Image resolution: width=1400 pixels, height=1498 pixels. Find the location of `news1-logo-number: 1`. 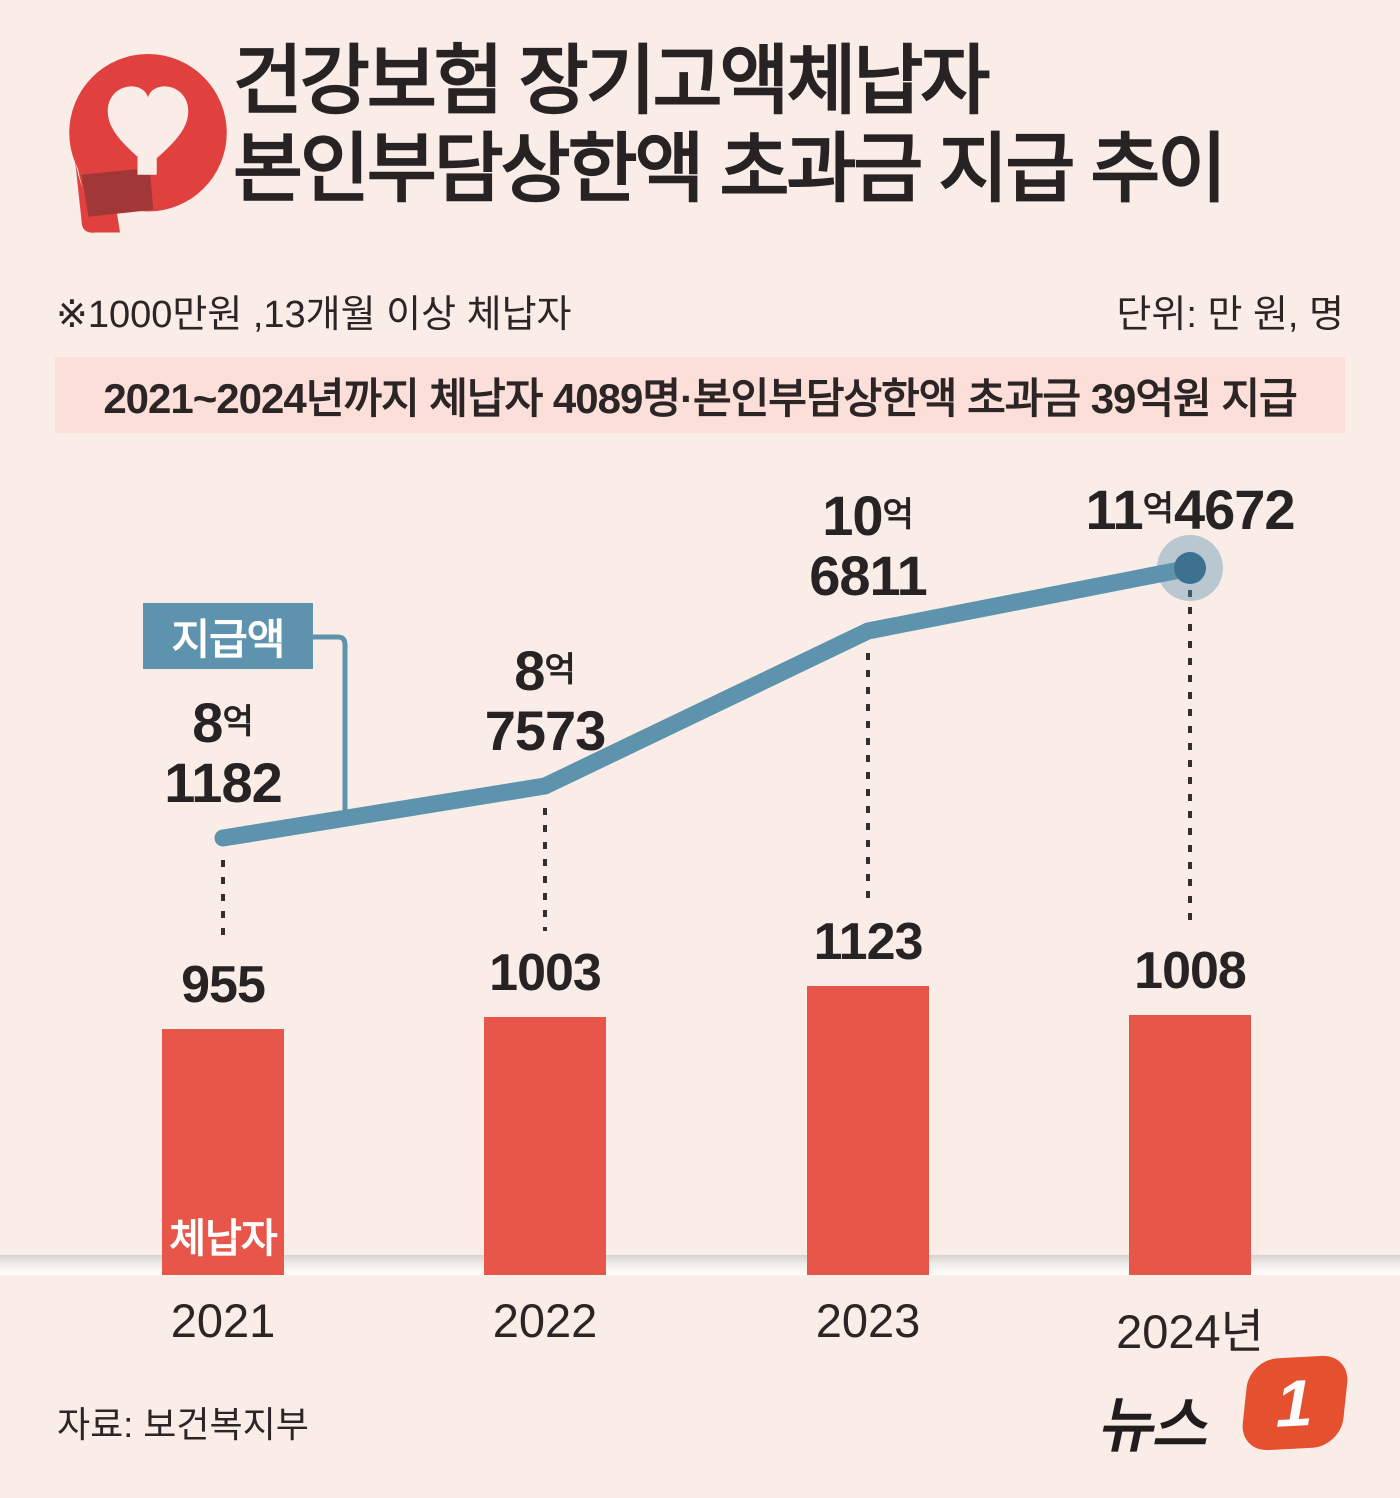

news1-logo-number: 1 is located at coordinates (1295, 1403).